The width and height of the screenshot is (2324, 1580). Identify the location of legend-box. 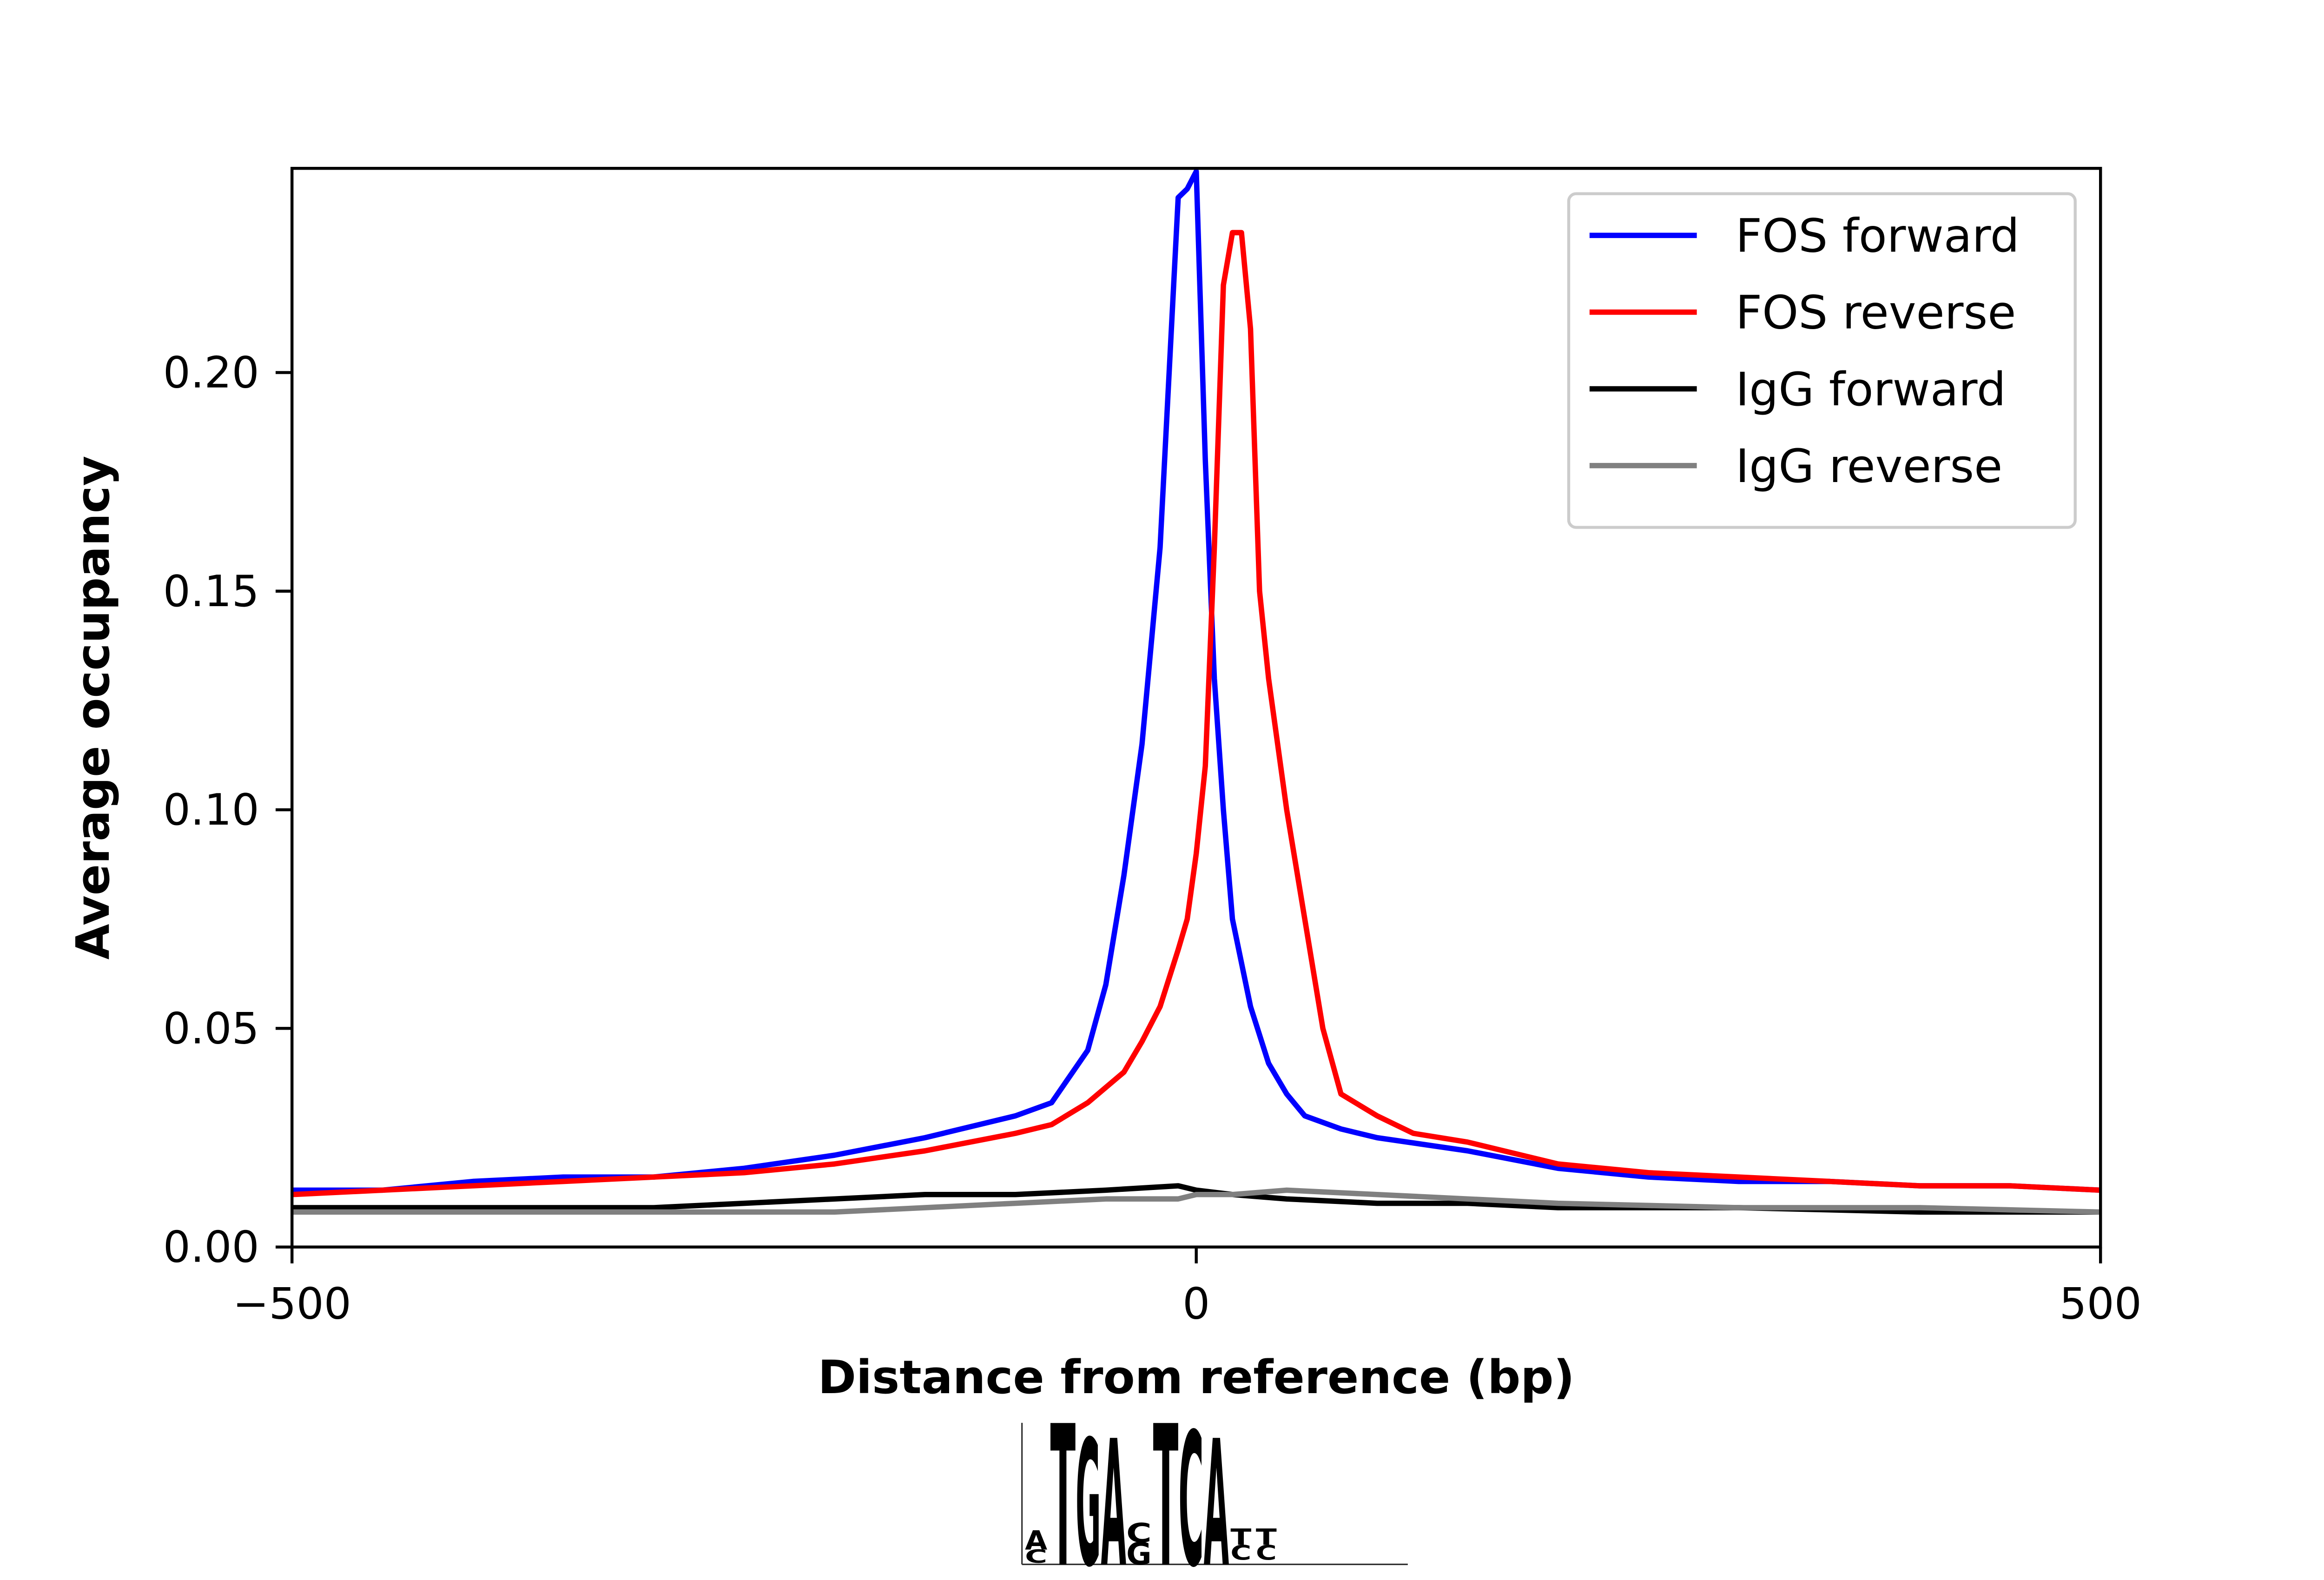
(1822, 360).